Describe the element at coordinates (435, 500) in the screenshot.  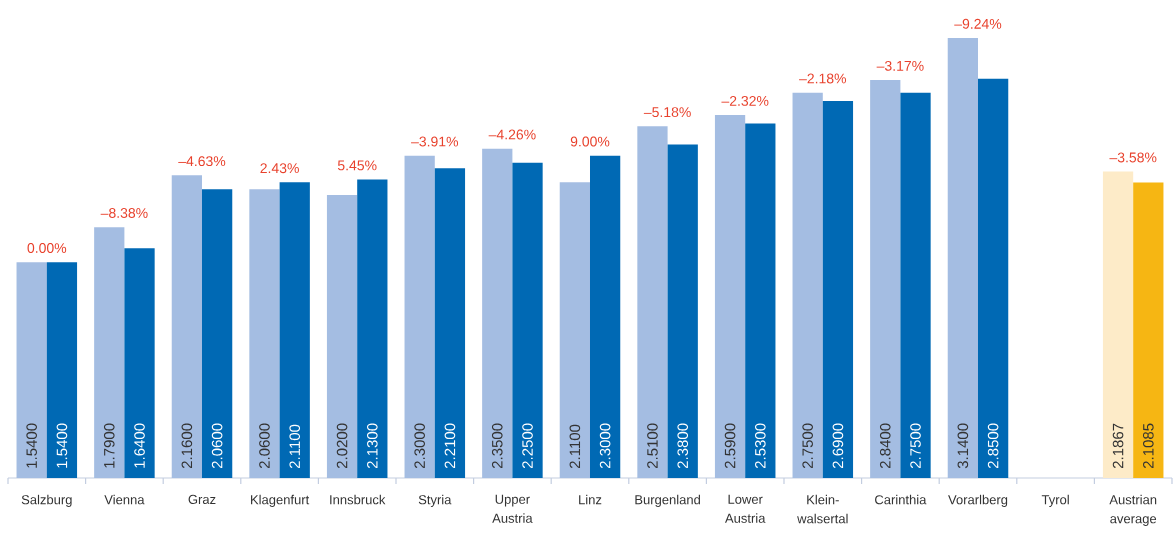
I see `x-tick-label: Styria` at that location.